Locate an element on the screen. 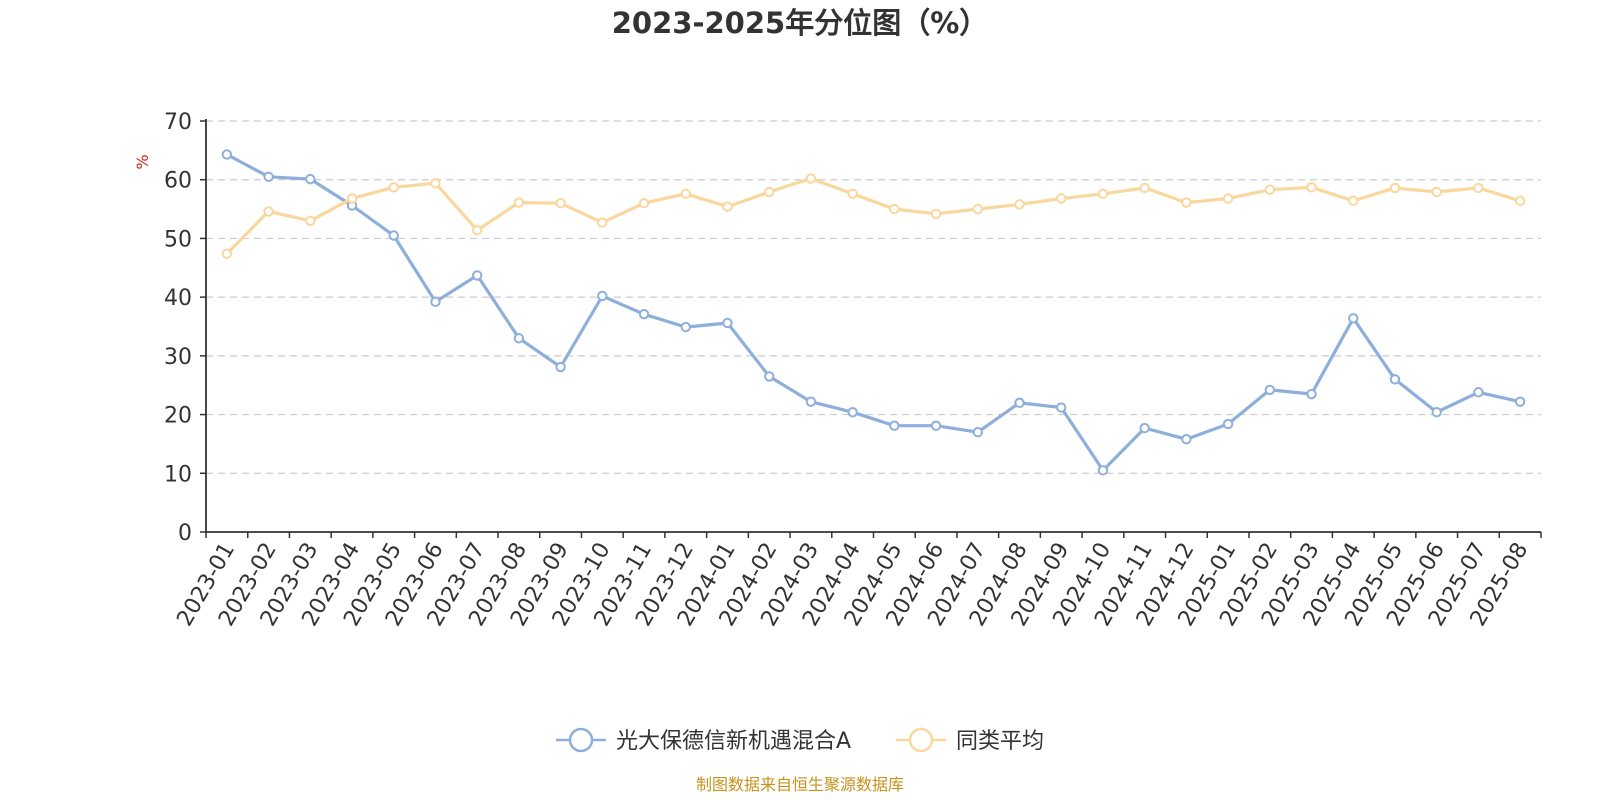  legend-item-1: 光大保德信新机遇混合A is located at coordinates (703, 740).